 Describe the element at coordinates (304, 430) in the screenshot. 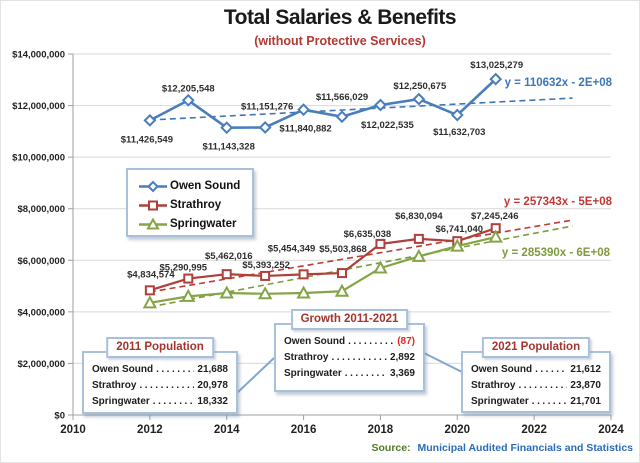

I see `x-axis-tick-label: 2016` at that location.